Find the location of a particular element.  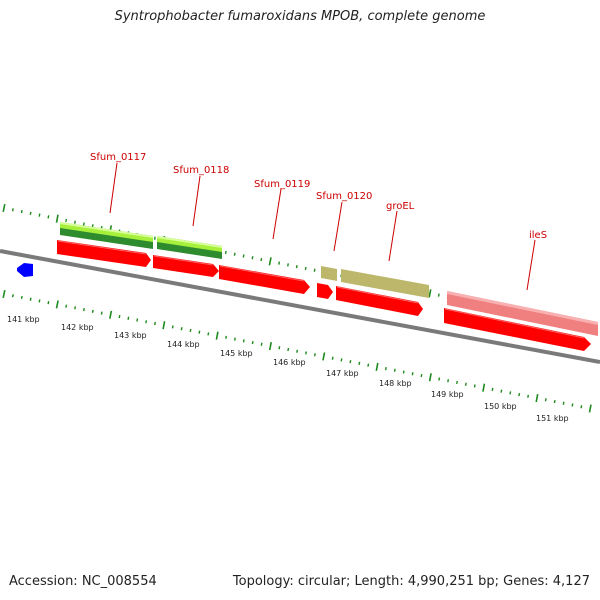

callout-line-groel is located at coordinates (393, 236).